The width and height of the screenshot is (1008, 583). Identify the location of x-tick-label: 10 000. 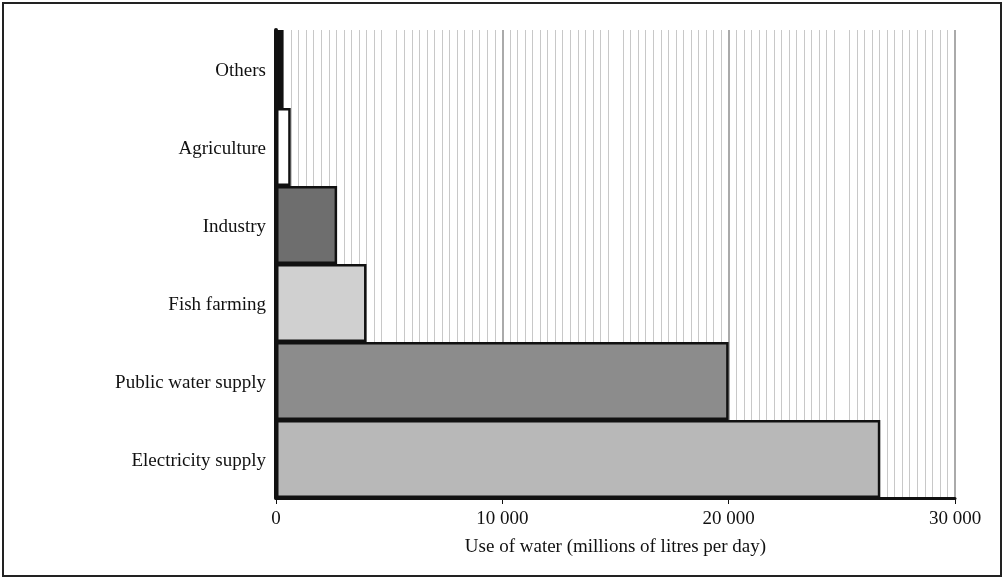
(502, 517).